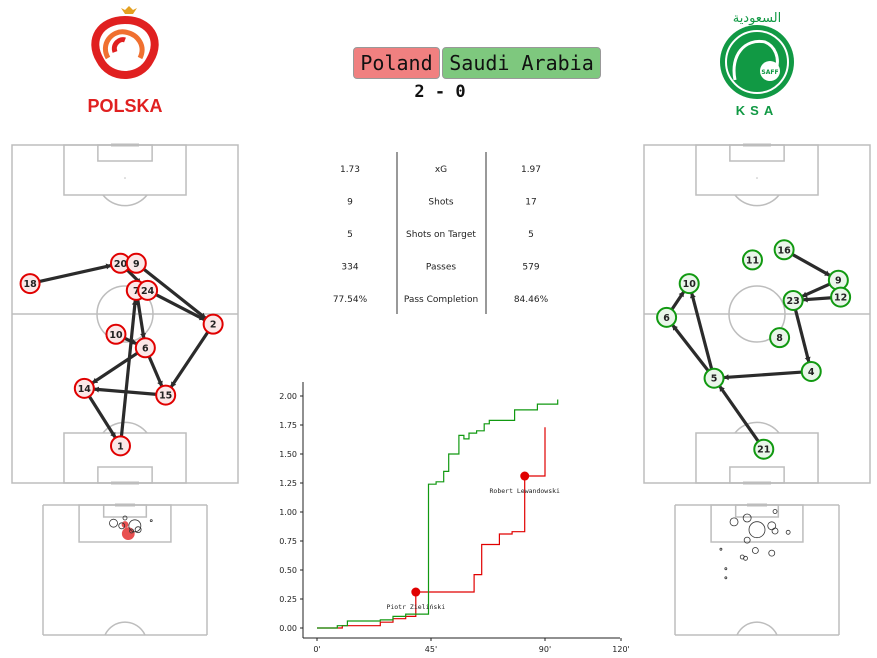 This screenshot has height=658, width=877. Describe the element at coordinates (288, 512) in the screenshot. I see `xg-y-tick-label: 1.00` at that location.